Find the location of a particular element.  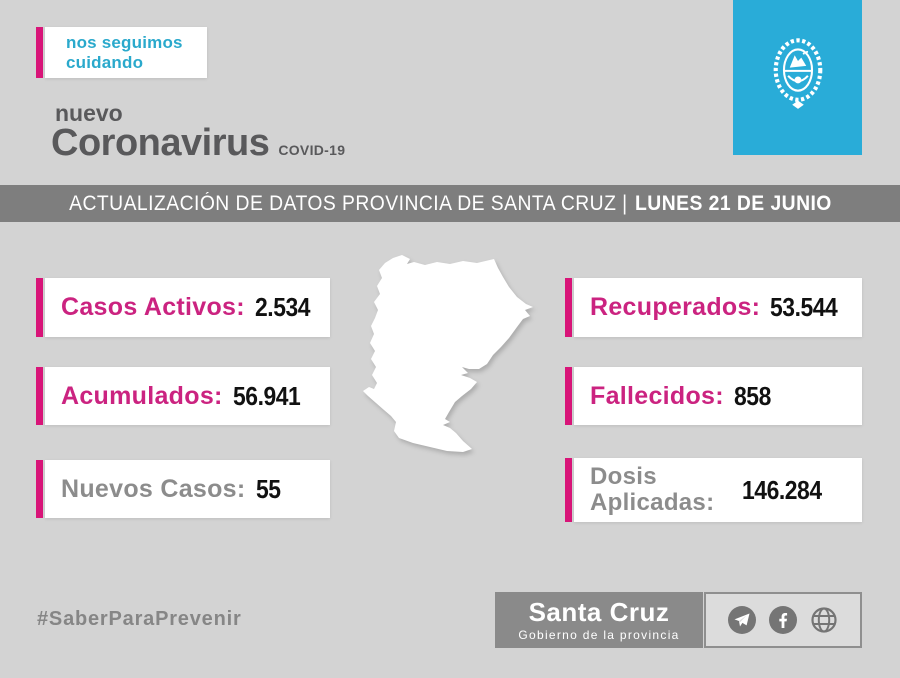

stat-card-acumulados: Acumulados: 56.941 is located at coordinates (183, 396).